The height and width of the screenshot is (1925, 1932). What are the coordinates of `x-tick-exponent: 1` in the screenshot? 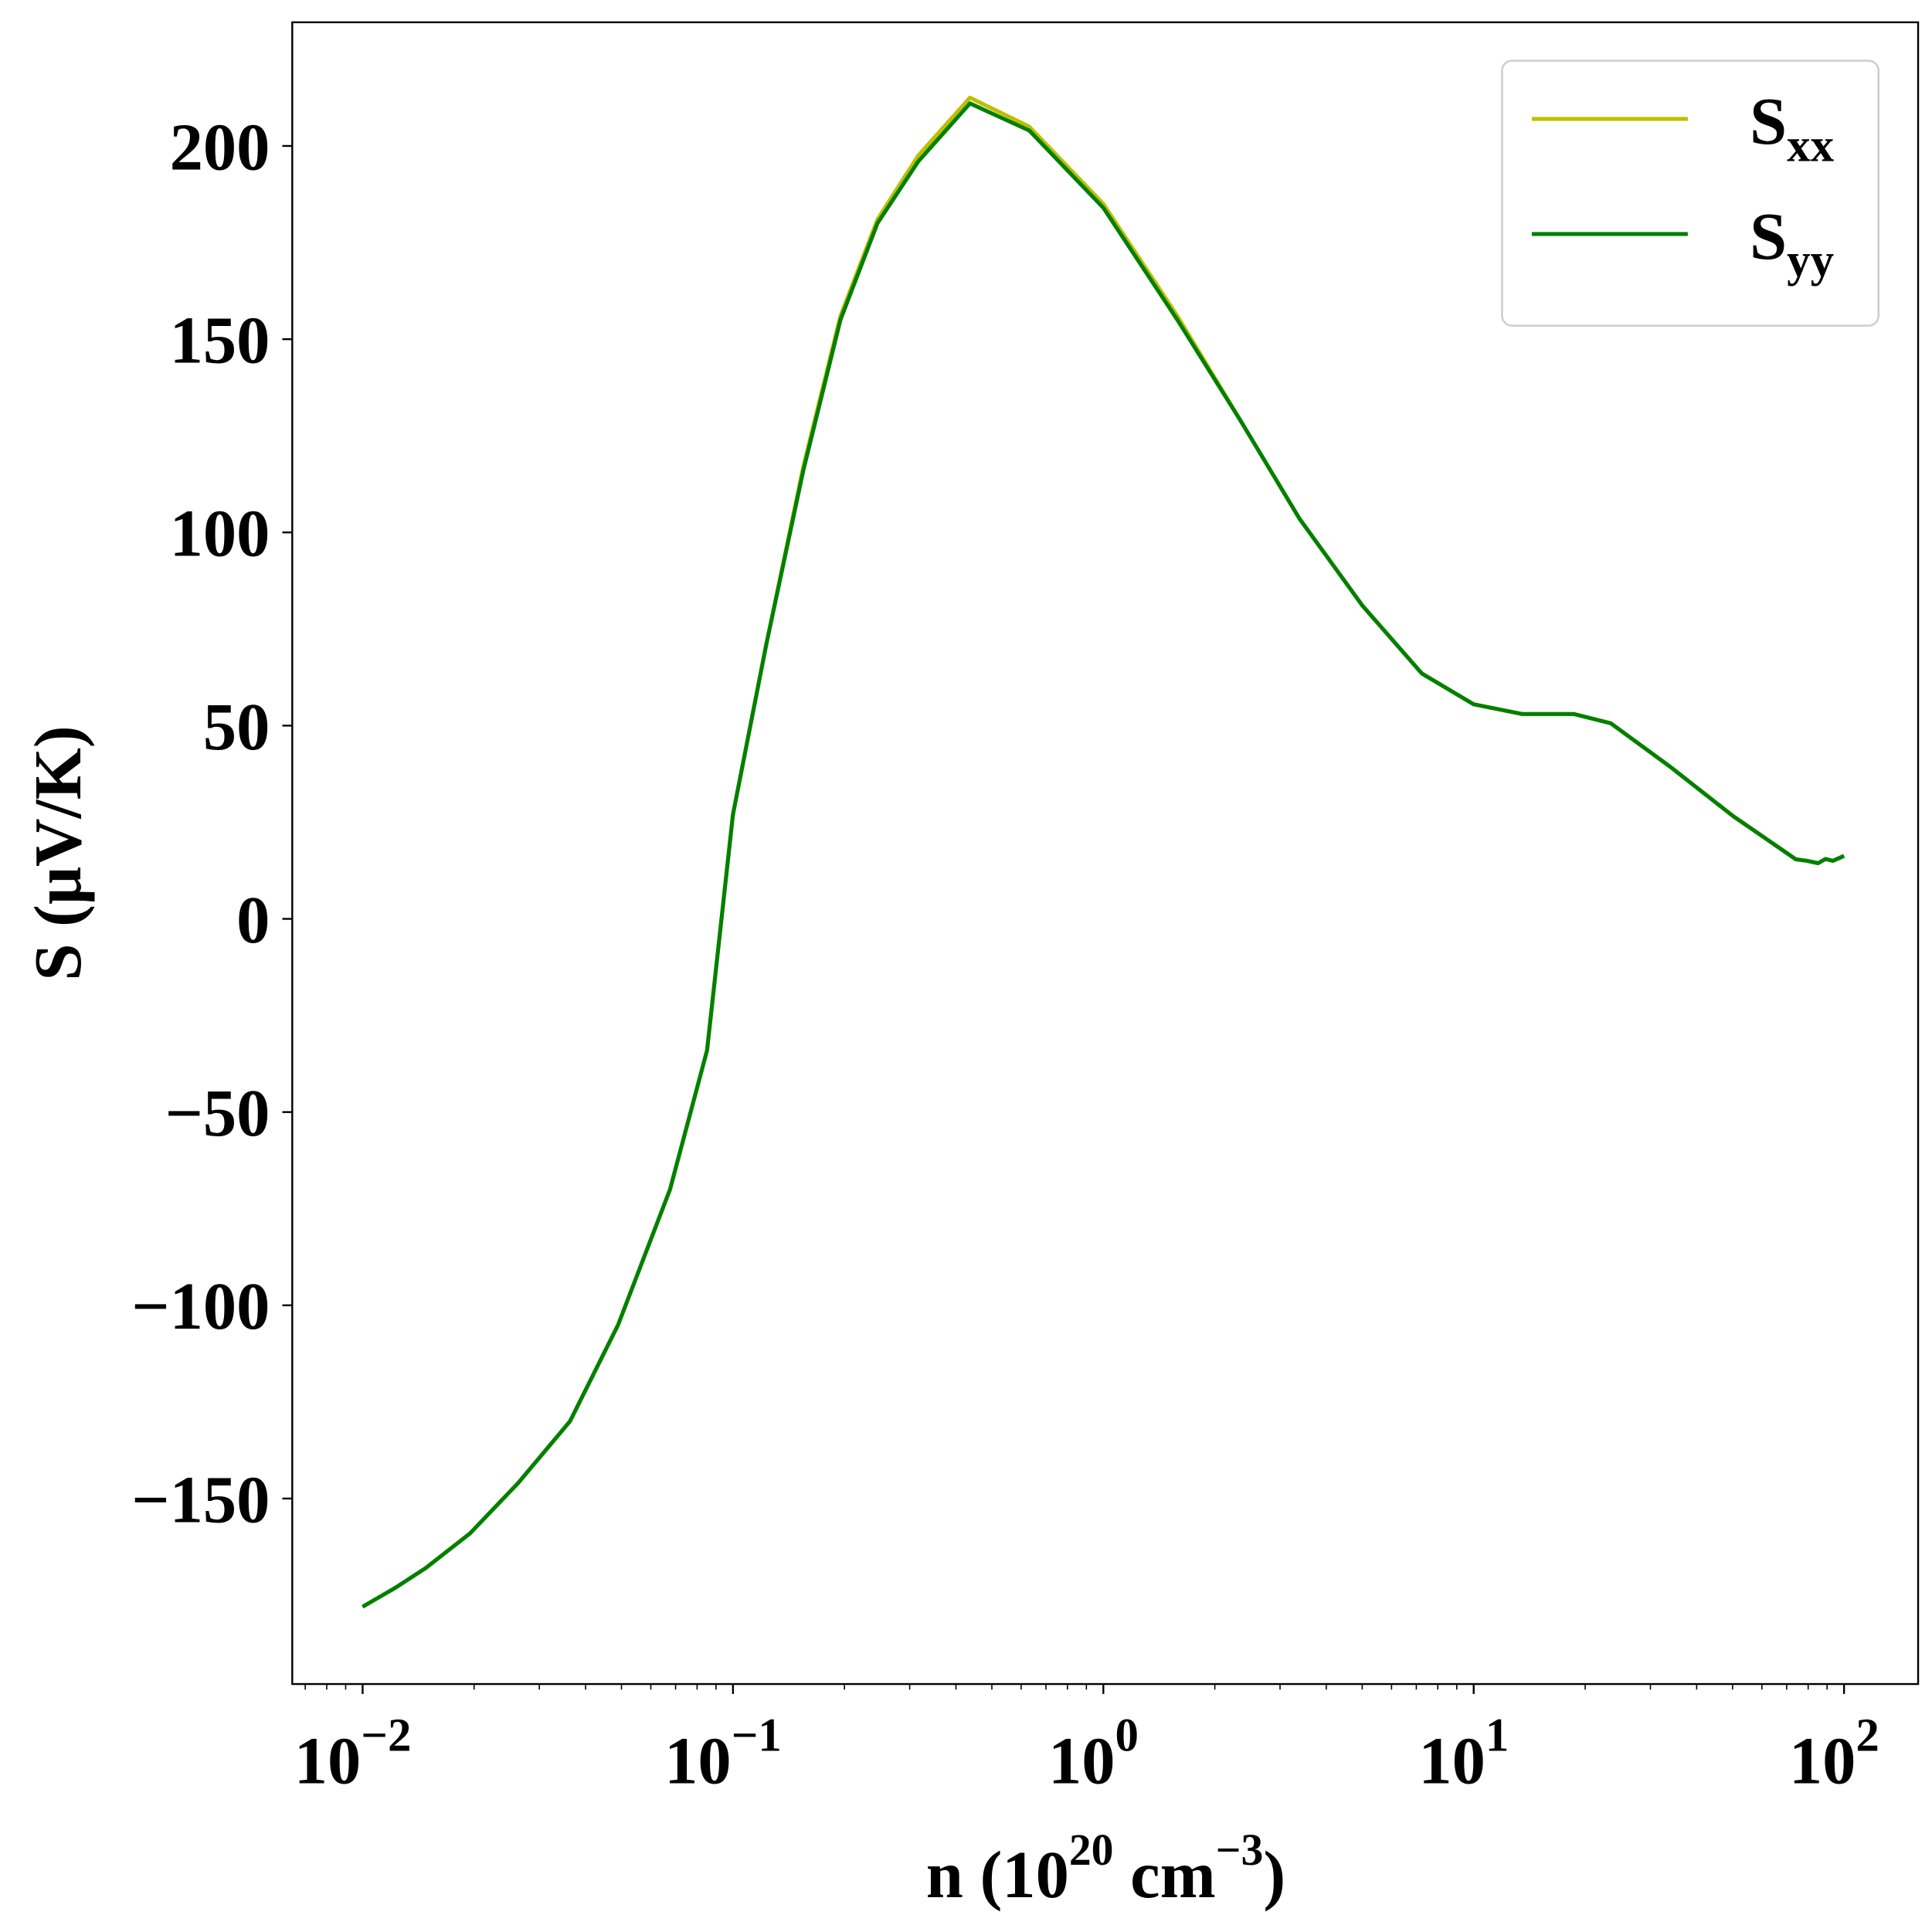 It's located at (1497, 1736).